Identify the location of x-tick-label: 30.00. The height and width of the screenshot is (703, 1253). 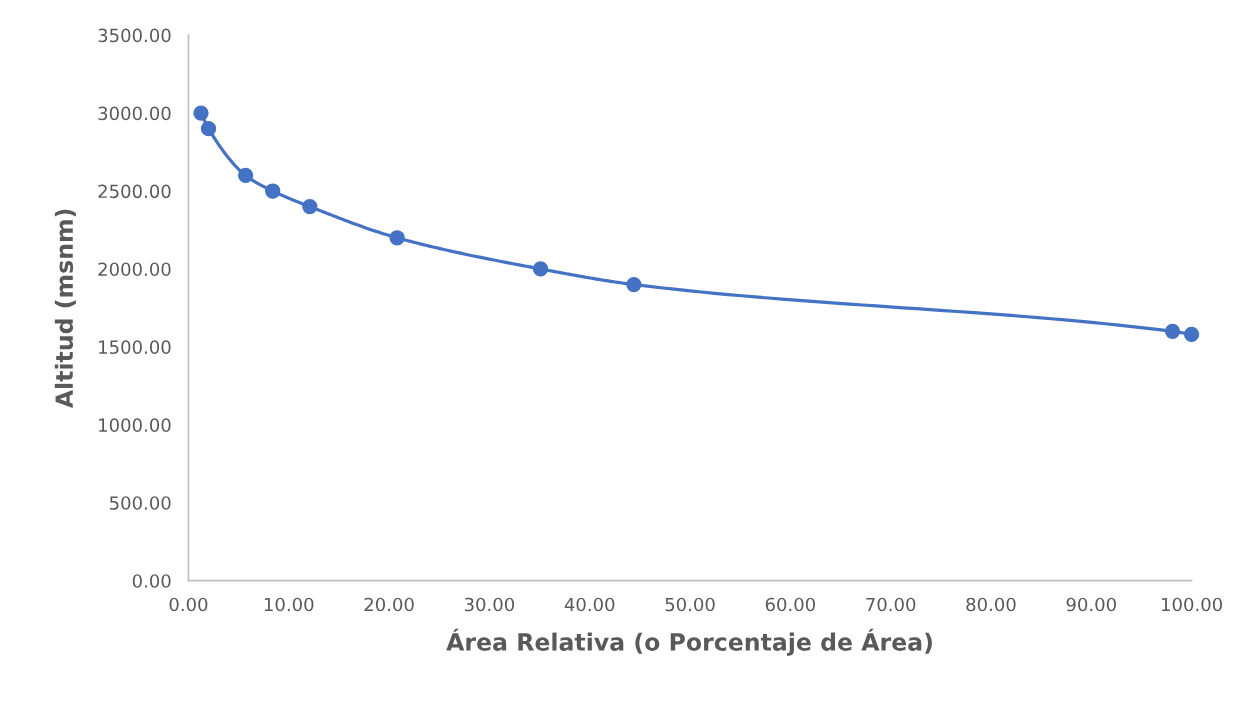
(489, 604).